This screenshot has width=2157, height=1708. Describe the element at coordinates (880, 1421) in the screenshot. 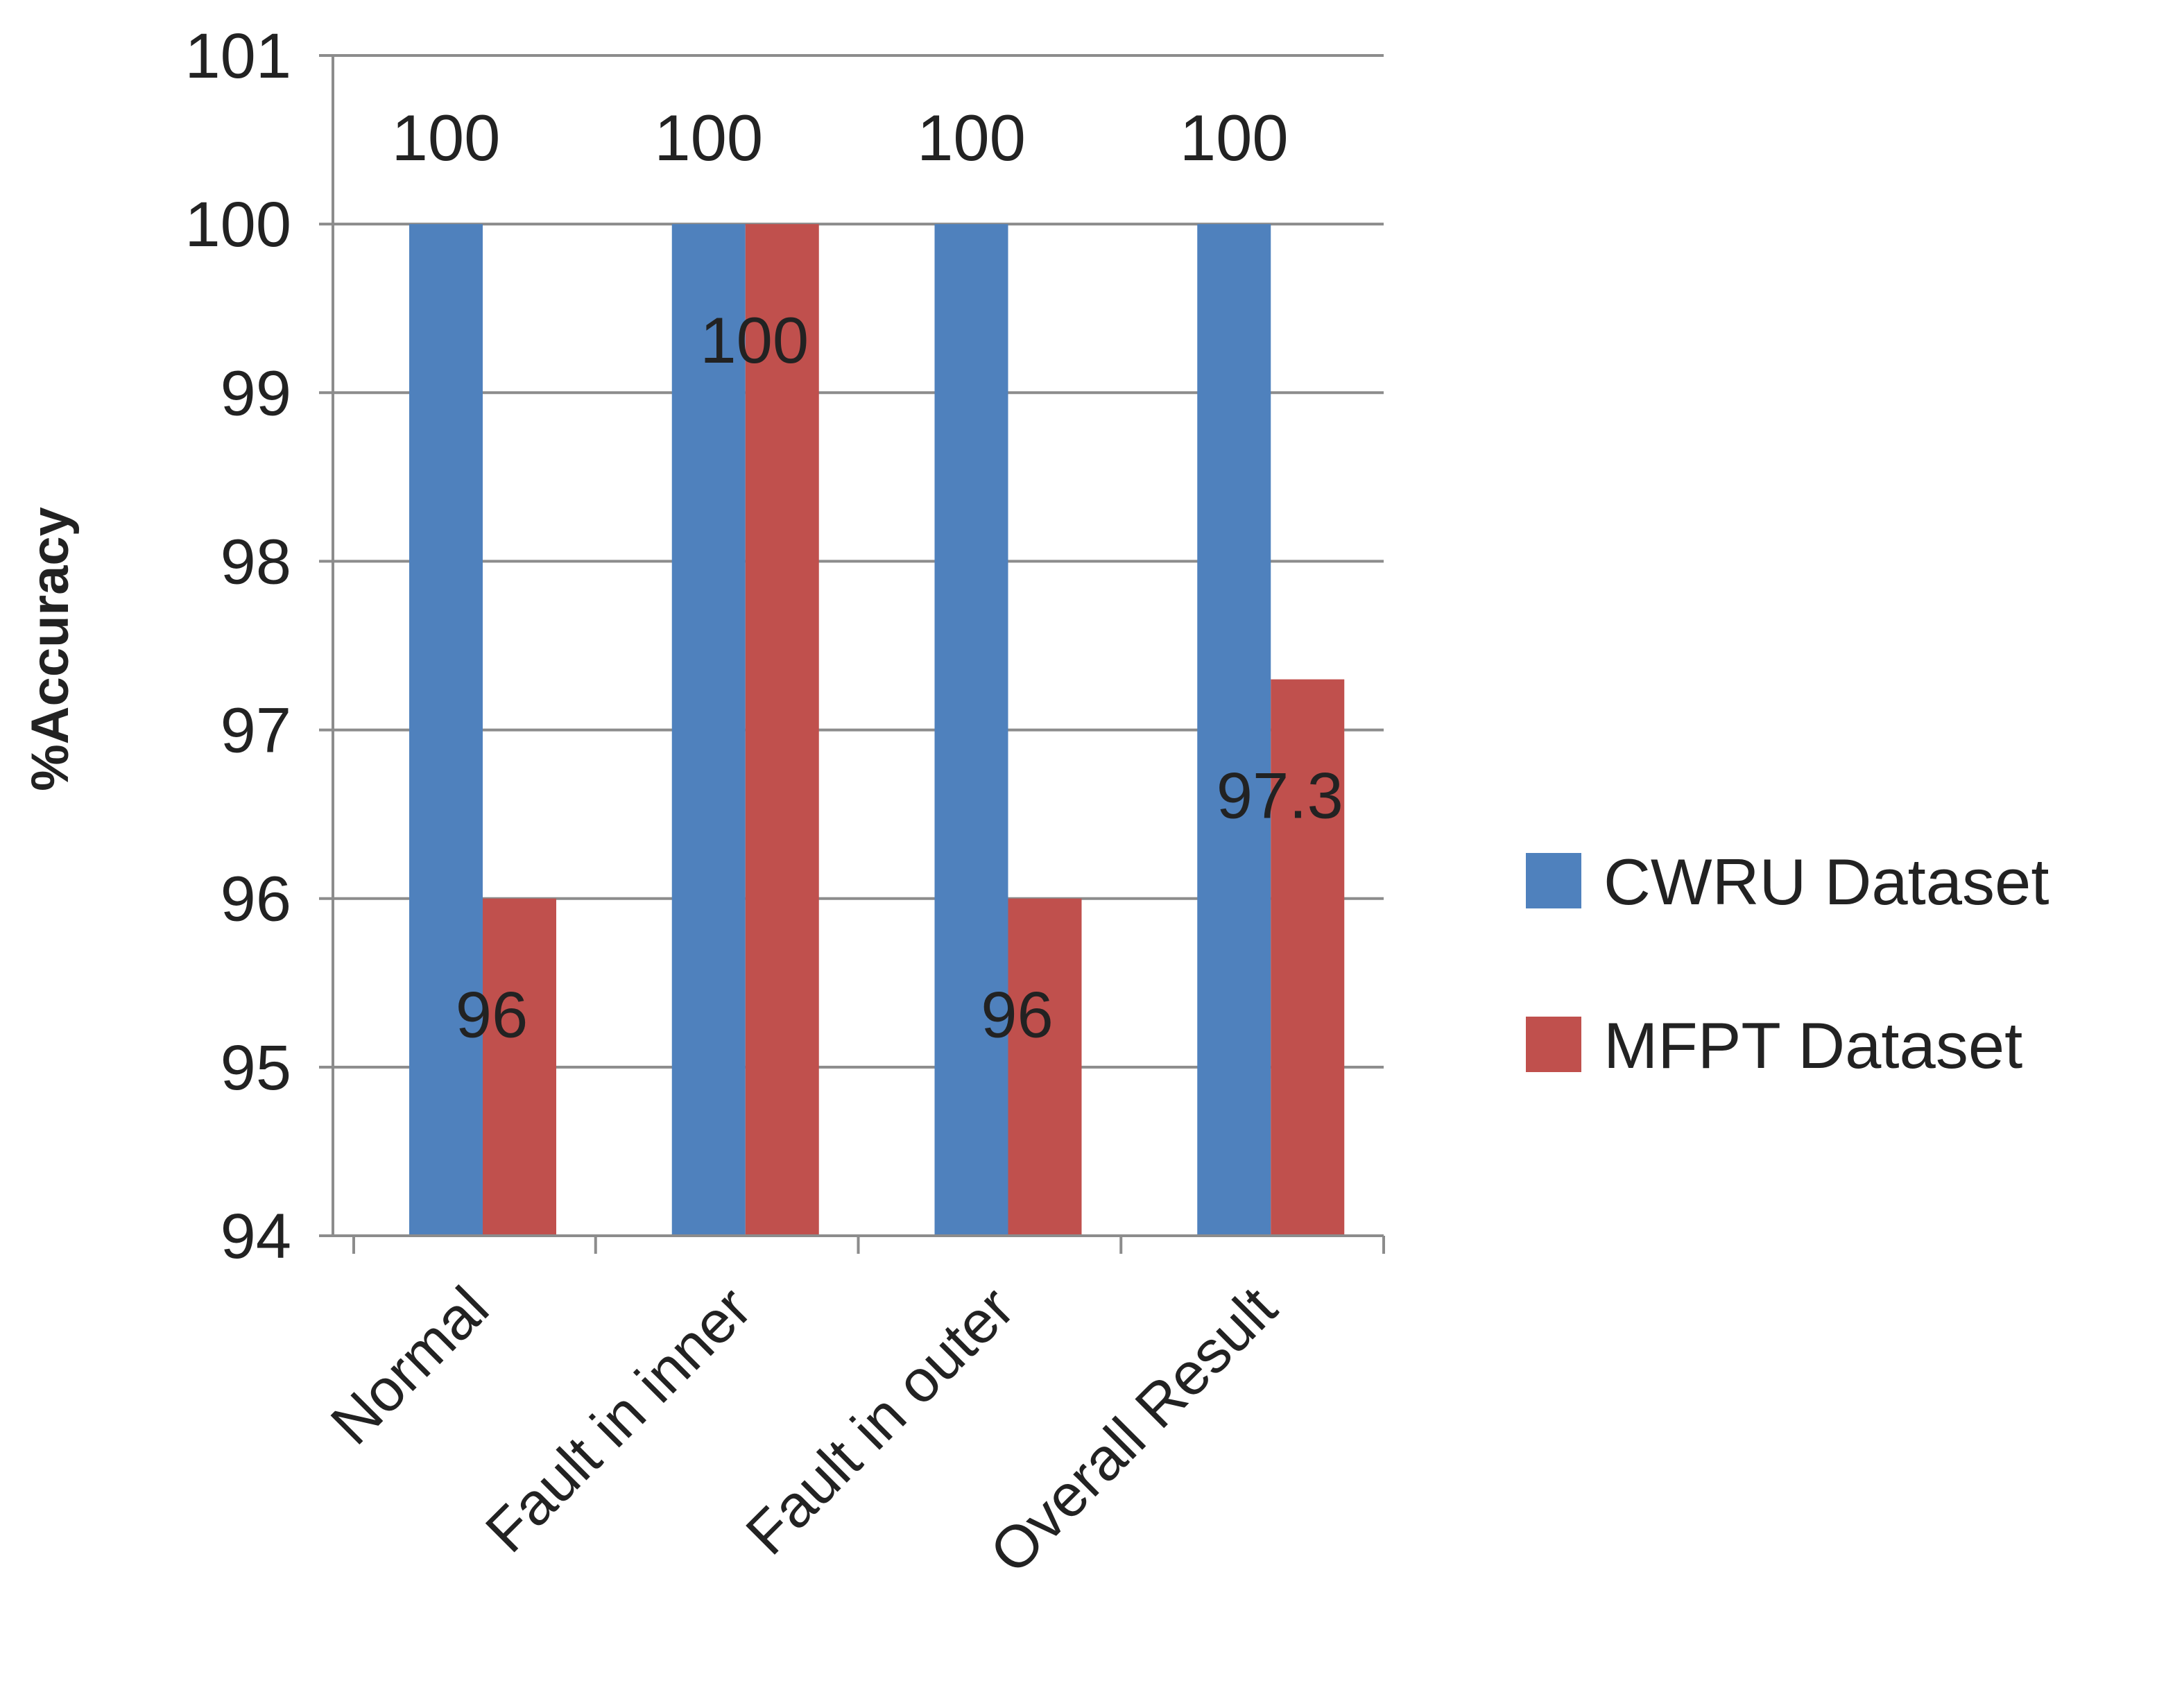

I see `category-label: Fault in outer` at that location.